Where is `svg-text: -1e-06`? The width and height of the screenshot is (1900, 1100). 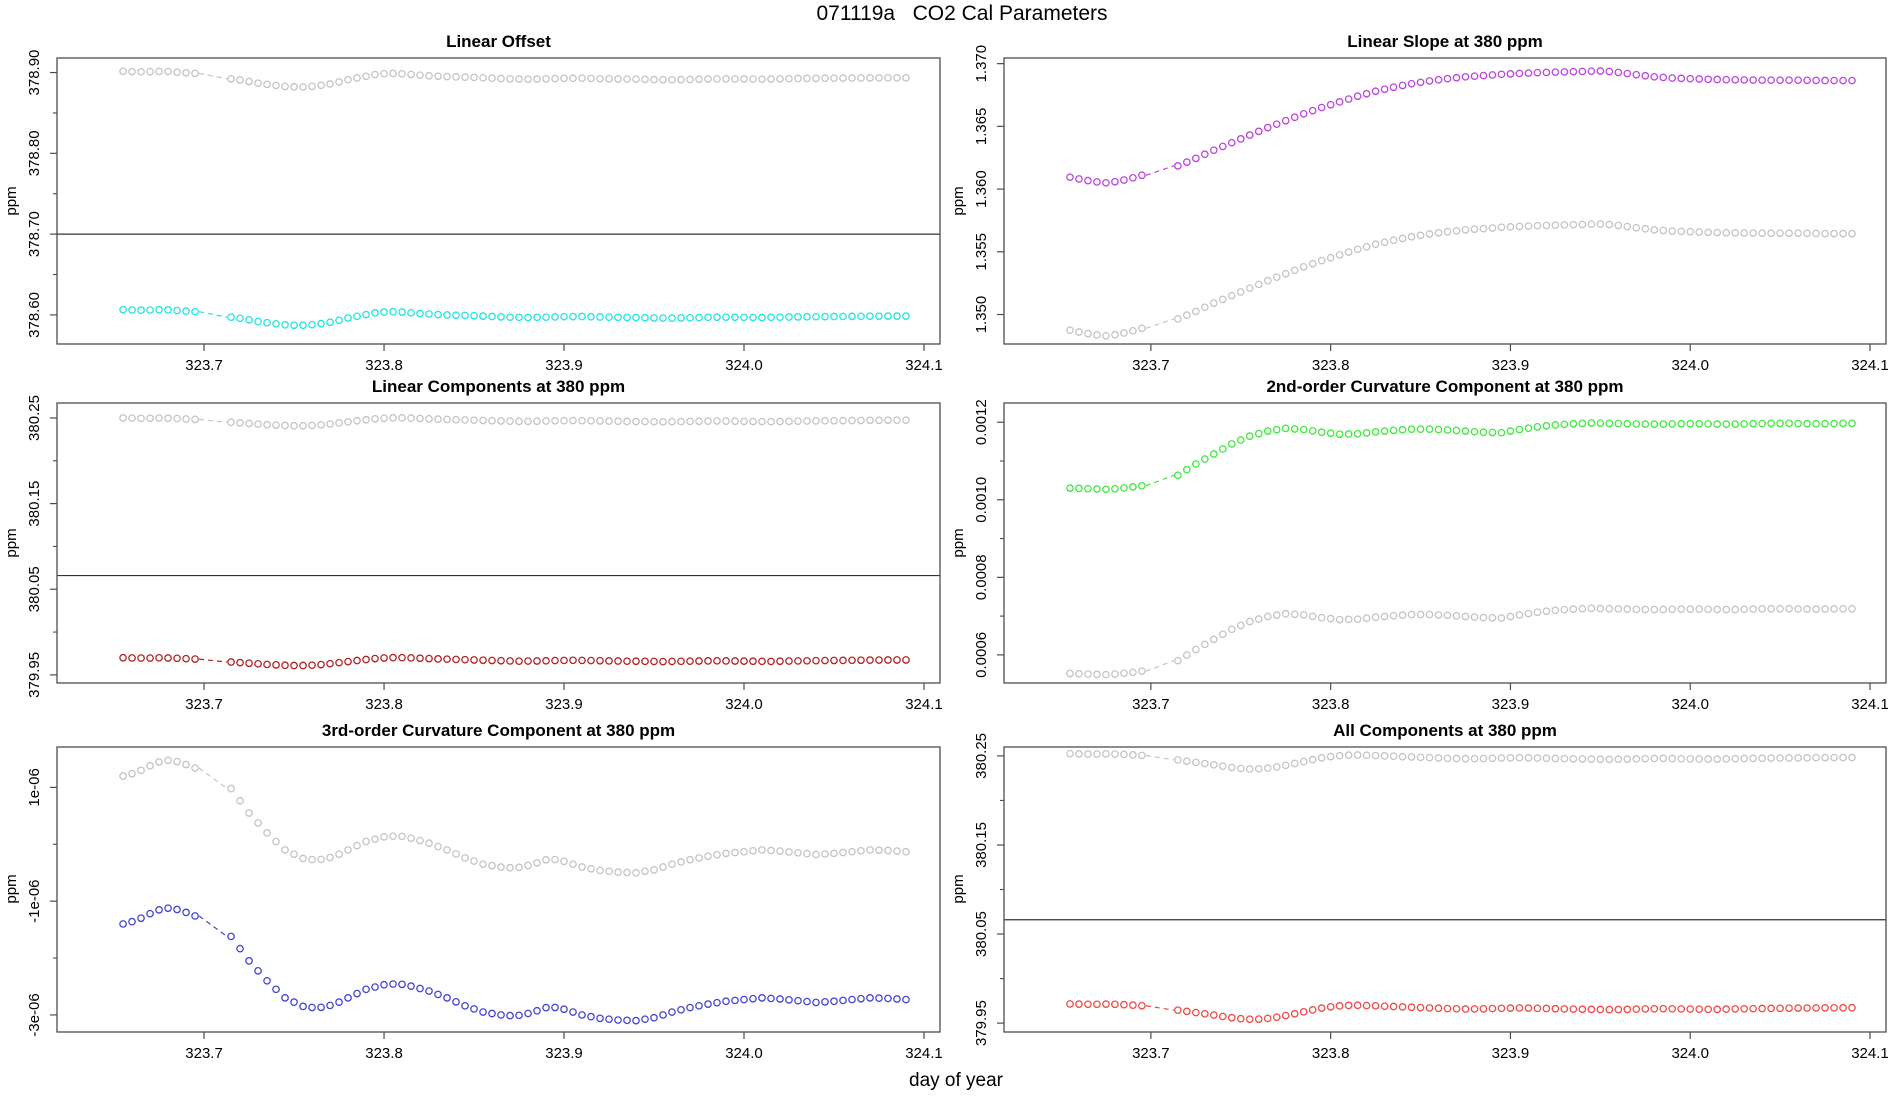
svg-text: -1e-06 is located at coordinates (34, 900).